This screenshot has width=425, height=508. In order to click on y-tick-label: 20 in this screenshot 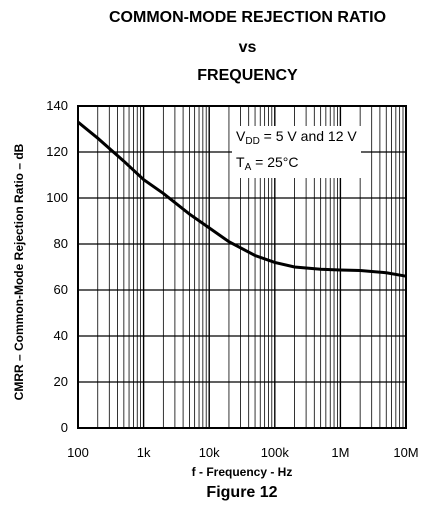, I will do `click(60, 381)`.